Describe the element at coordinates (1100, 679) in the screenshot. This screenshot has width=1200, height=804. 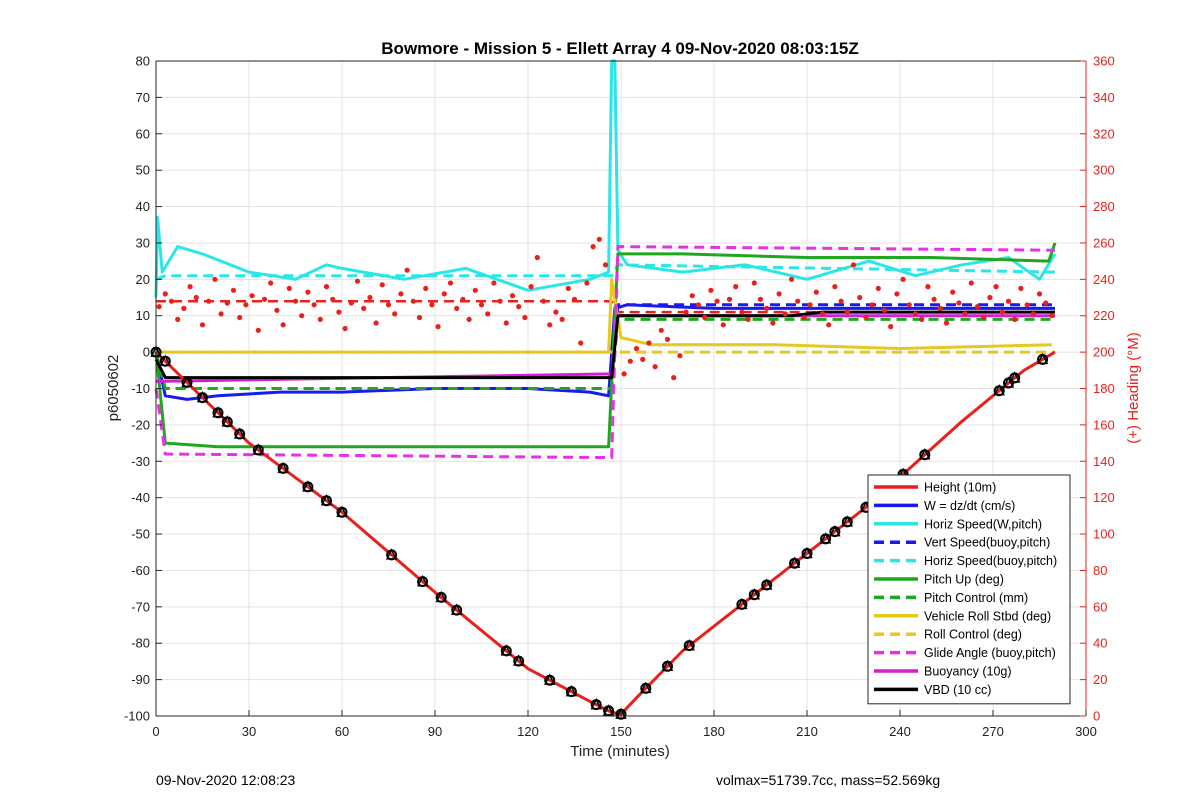
I see `y2-tick-label-1: 20` at that location.